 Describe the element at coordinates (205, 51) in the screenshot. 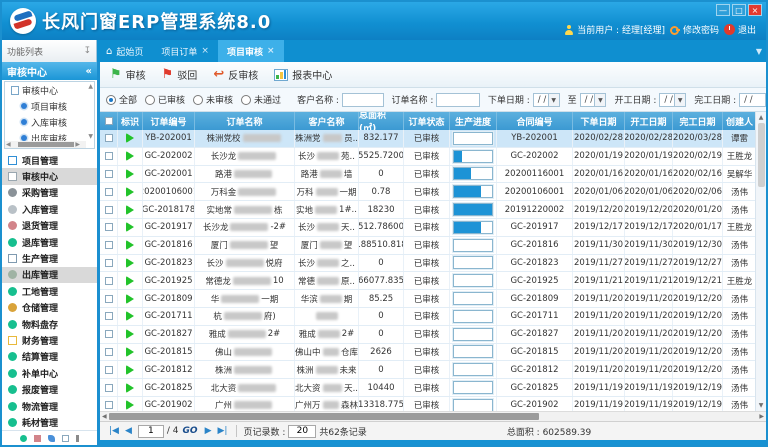

I see `tab-close-icon: ×` at that location.